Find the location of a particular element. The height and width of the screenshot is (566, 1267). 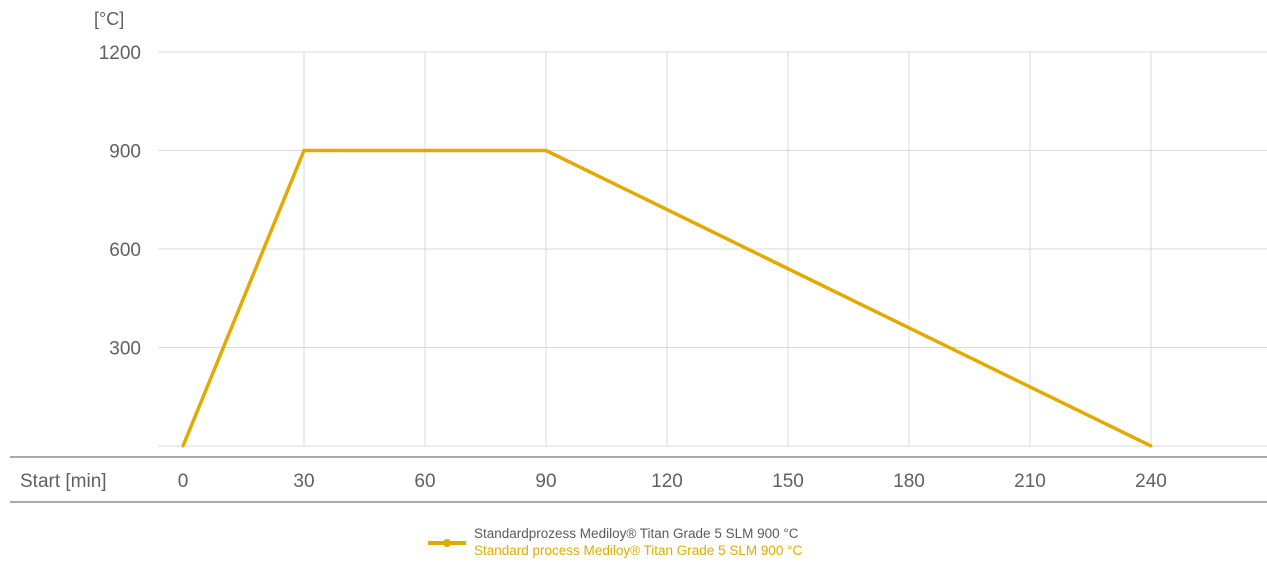

x-tick-label-0: 0 is located at coordinates (183, 481).